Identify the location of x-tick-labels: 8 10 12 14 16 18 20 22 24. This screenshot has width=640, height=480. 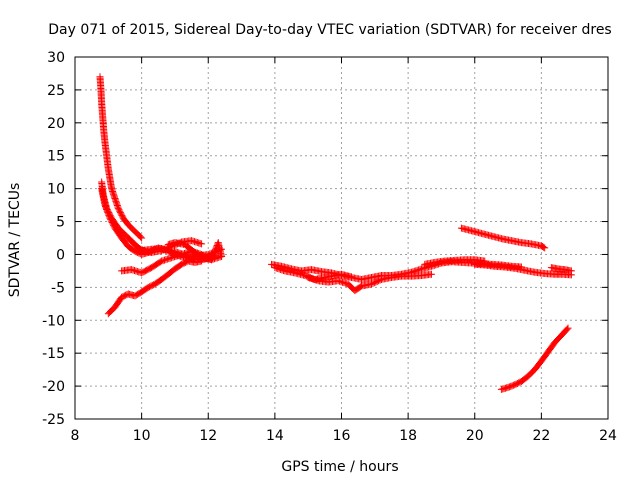
(344, 436).